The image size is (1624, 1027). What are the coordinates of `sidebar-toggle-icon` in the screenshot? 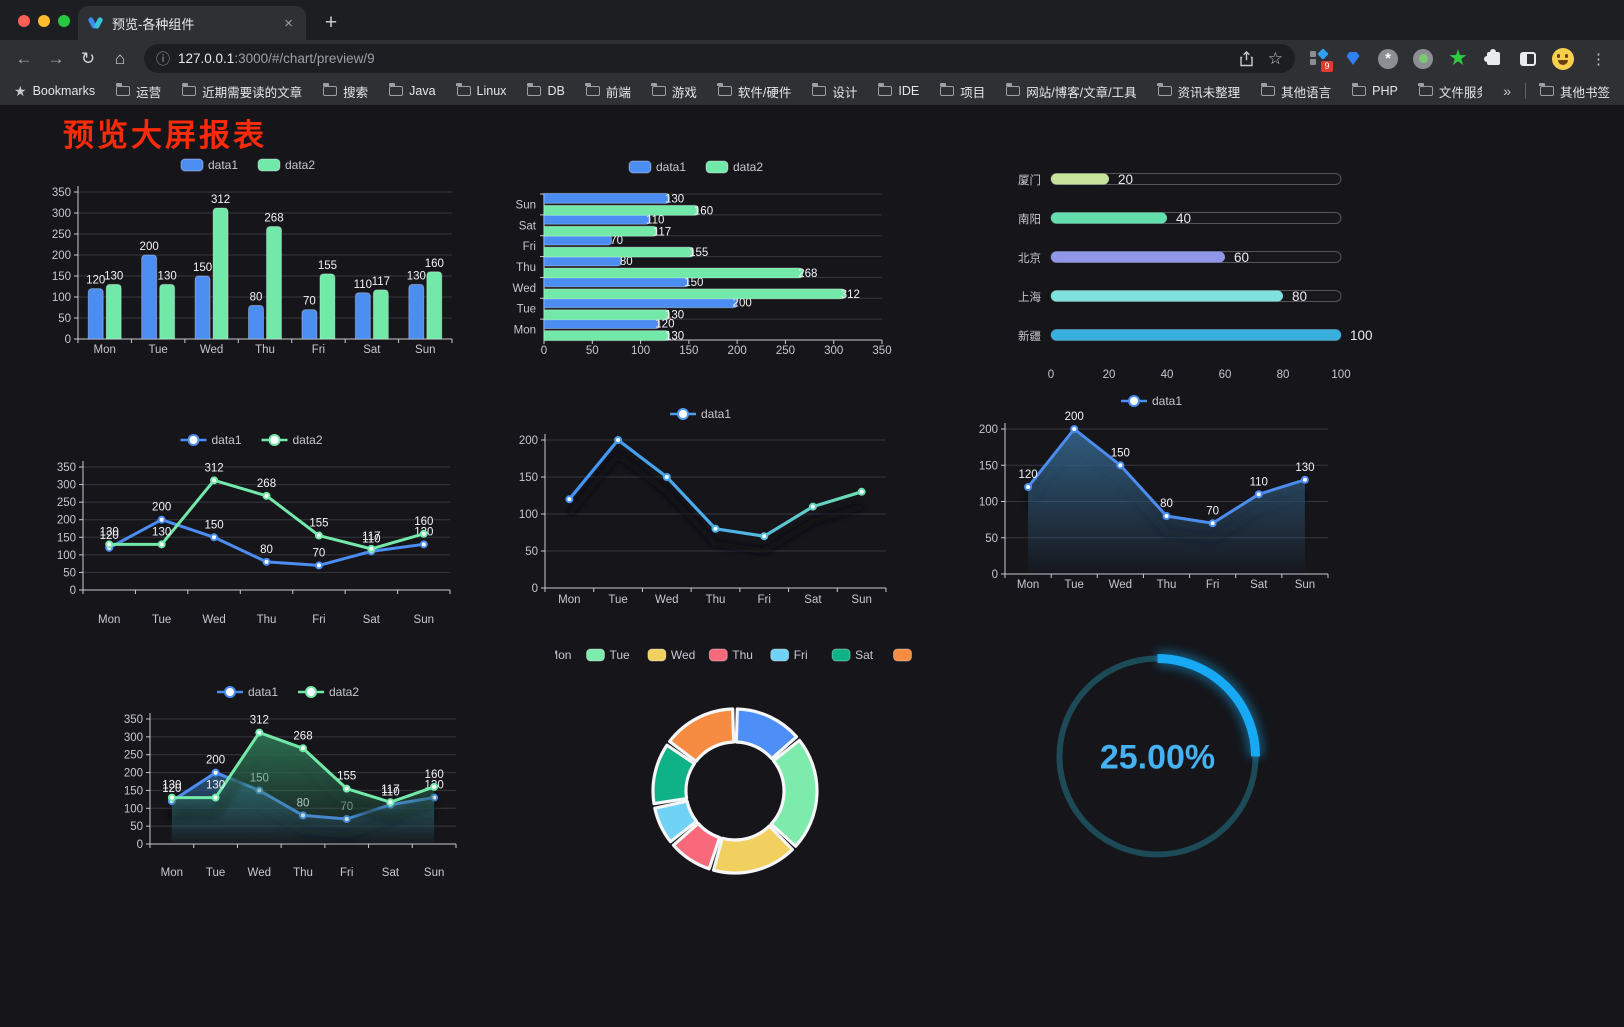 It's located at (1528, 59).